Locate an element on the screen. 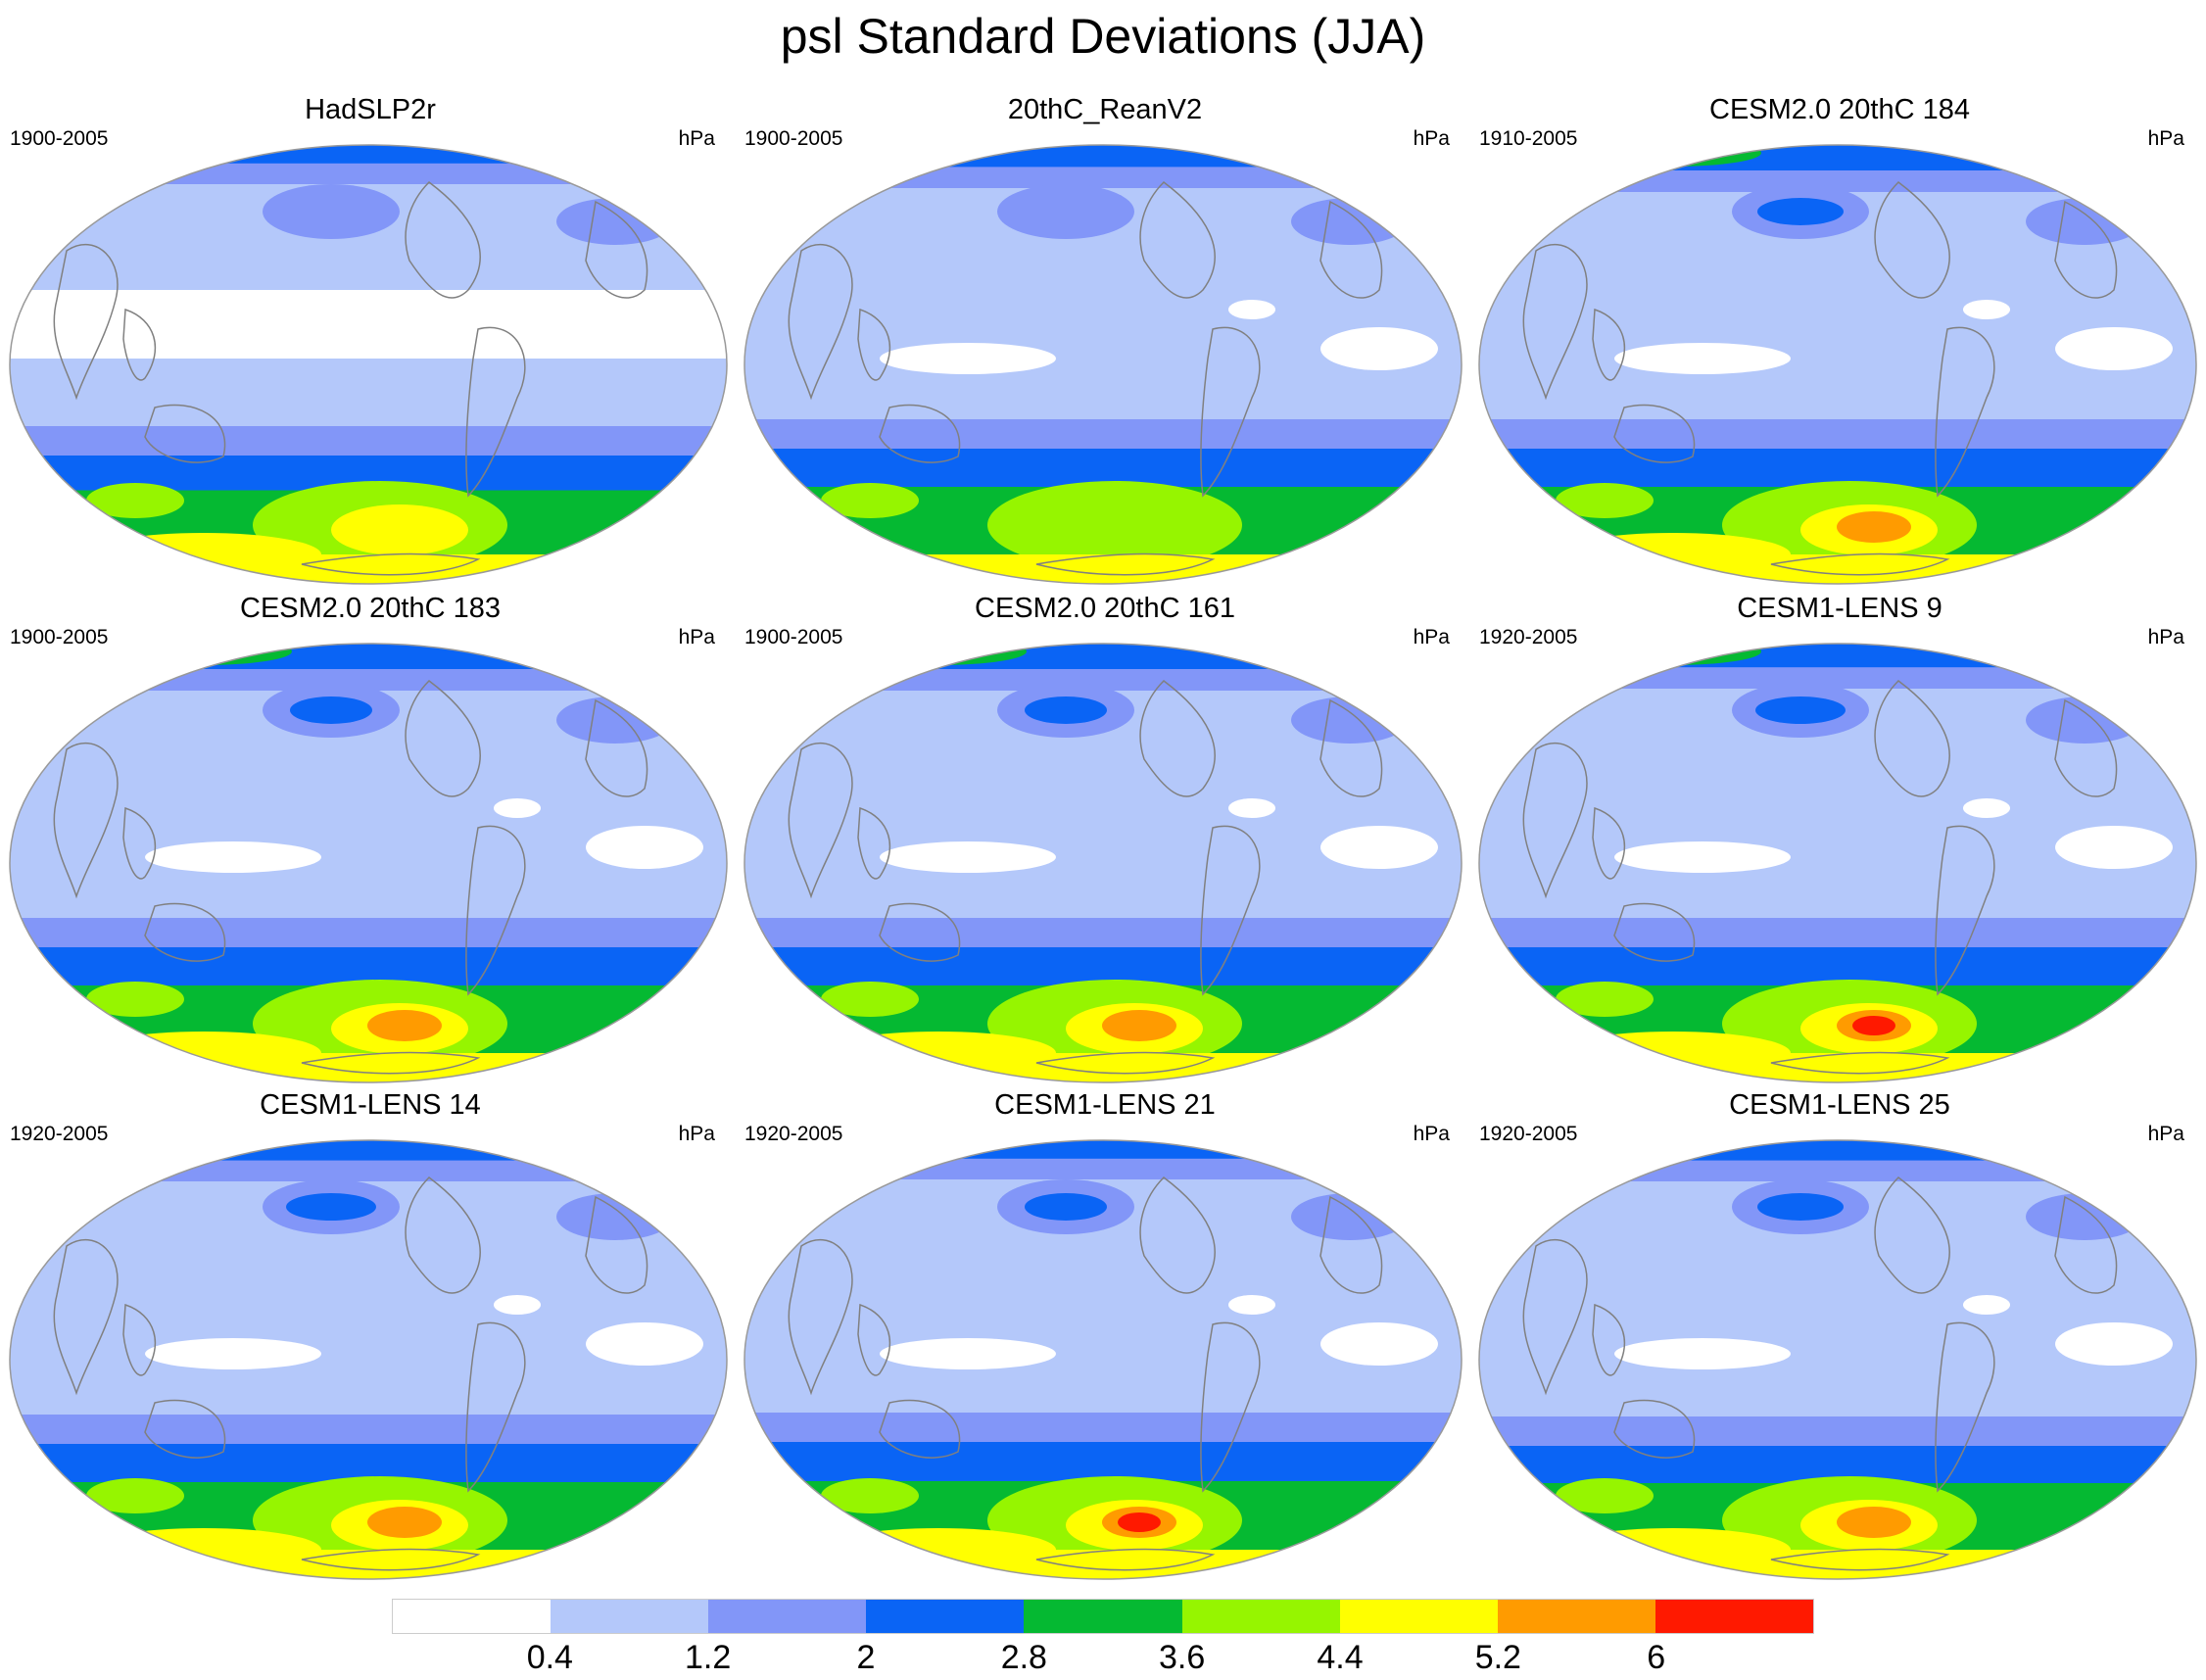  panel-years: 1910-2005 is located at coordinates (1528, 138).